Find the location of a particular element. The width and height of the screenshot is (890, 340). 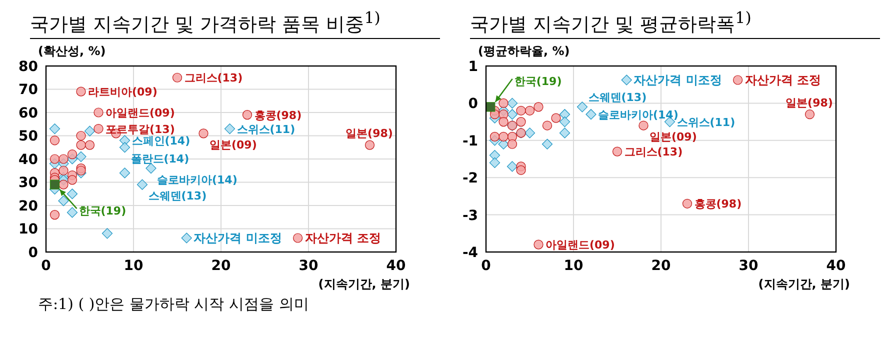

chart-title: 국가별 지속기간 및 가격하락 품목 비중$^{1)}$ is located at coordinates (235, 24).